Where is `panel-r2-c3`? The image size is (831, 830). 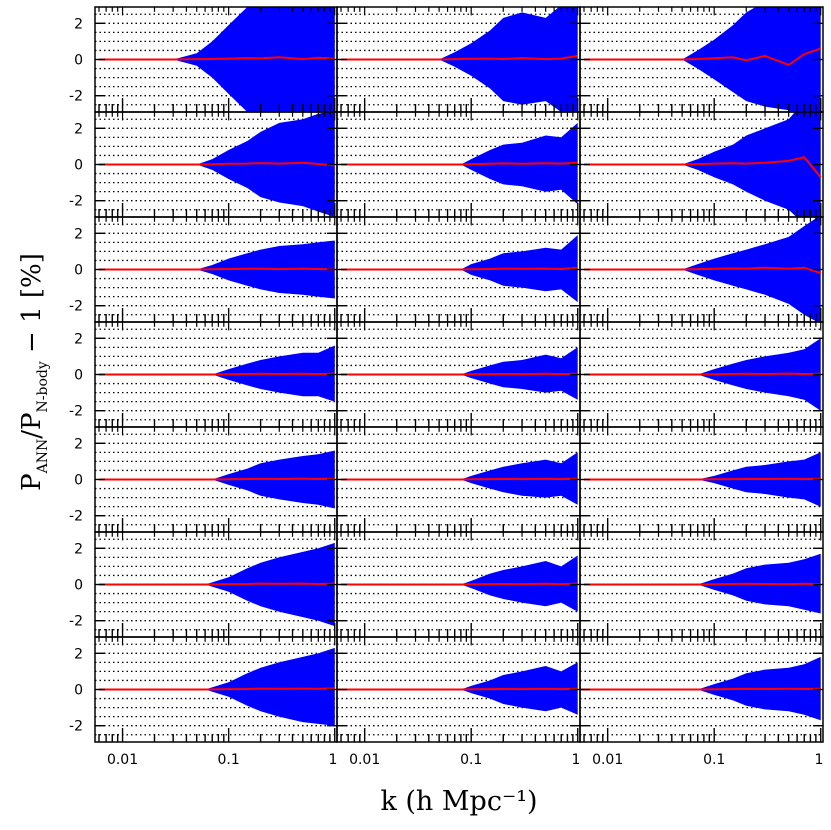 panel-r2-c3 is located at coordinates (701, 164).